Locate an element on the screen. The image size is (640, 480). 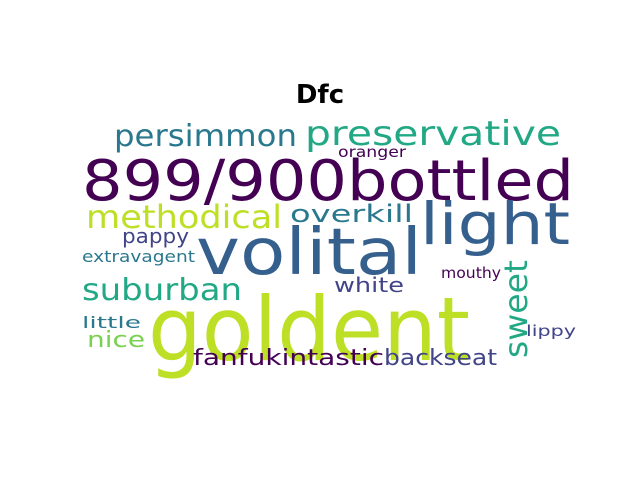
word-volital: volital is located at coordinates (309, 253).